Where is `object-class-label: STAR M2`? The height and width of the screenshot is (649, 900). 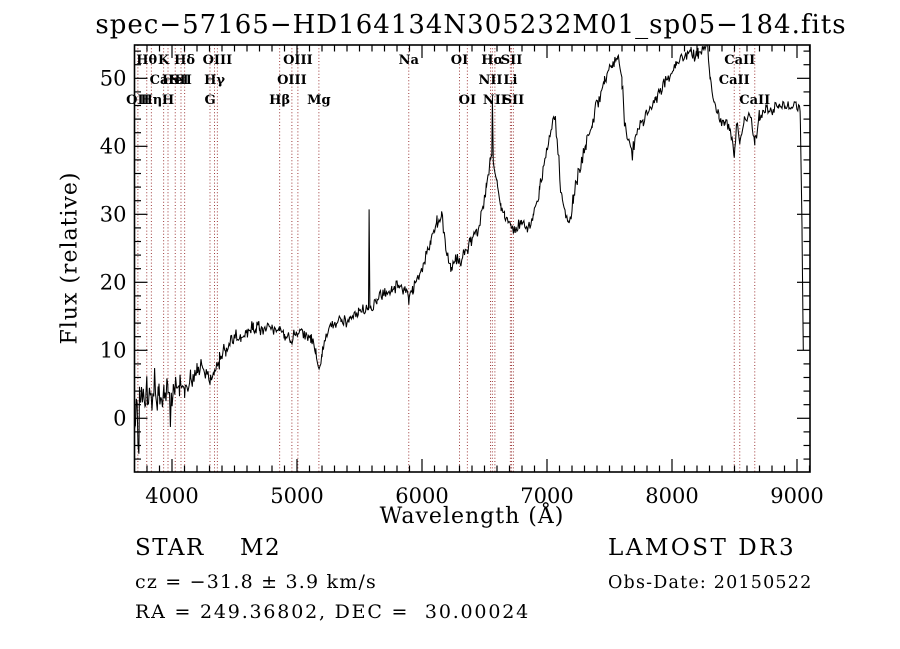 object-class-label: STAR M2 is located at coordinates (208, 548).